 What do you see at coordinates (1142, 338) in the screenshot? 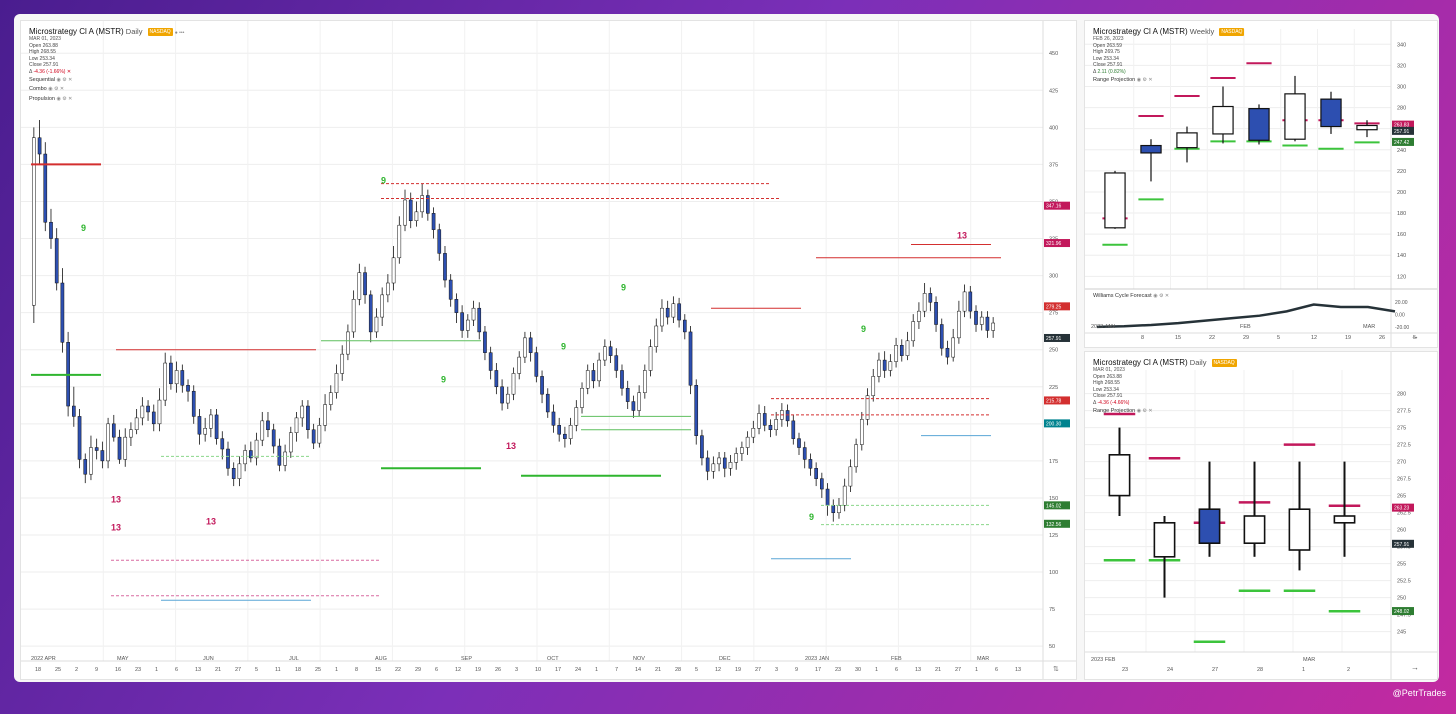
I see `x-tick-label: 8` at bounding box center [1142, 338].